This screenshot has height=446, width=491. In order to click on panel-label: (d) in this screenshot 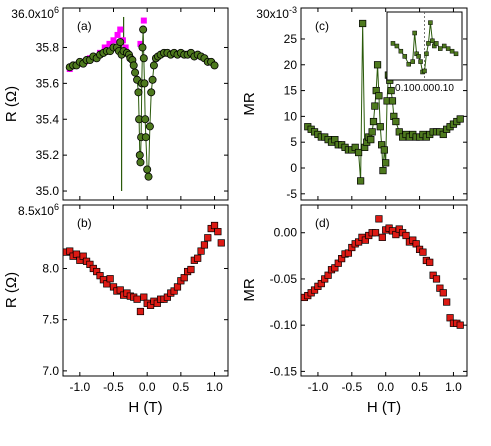, I will do `click(322, 223)`.